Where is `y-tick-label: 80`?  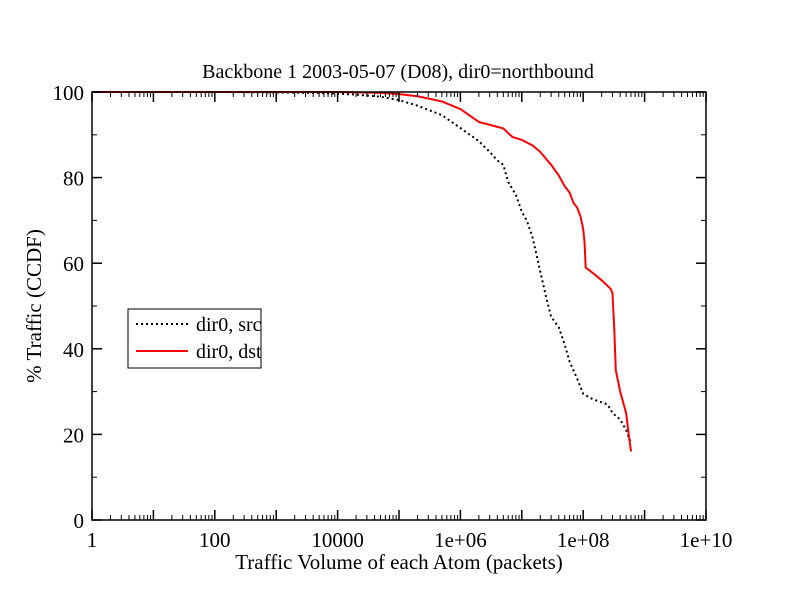
y-tick-label: 80 is located at coordinates (73, 179).